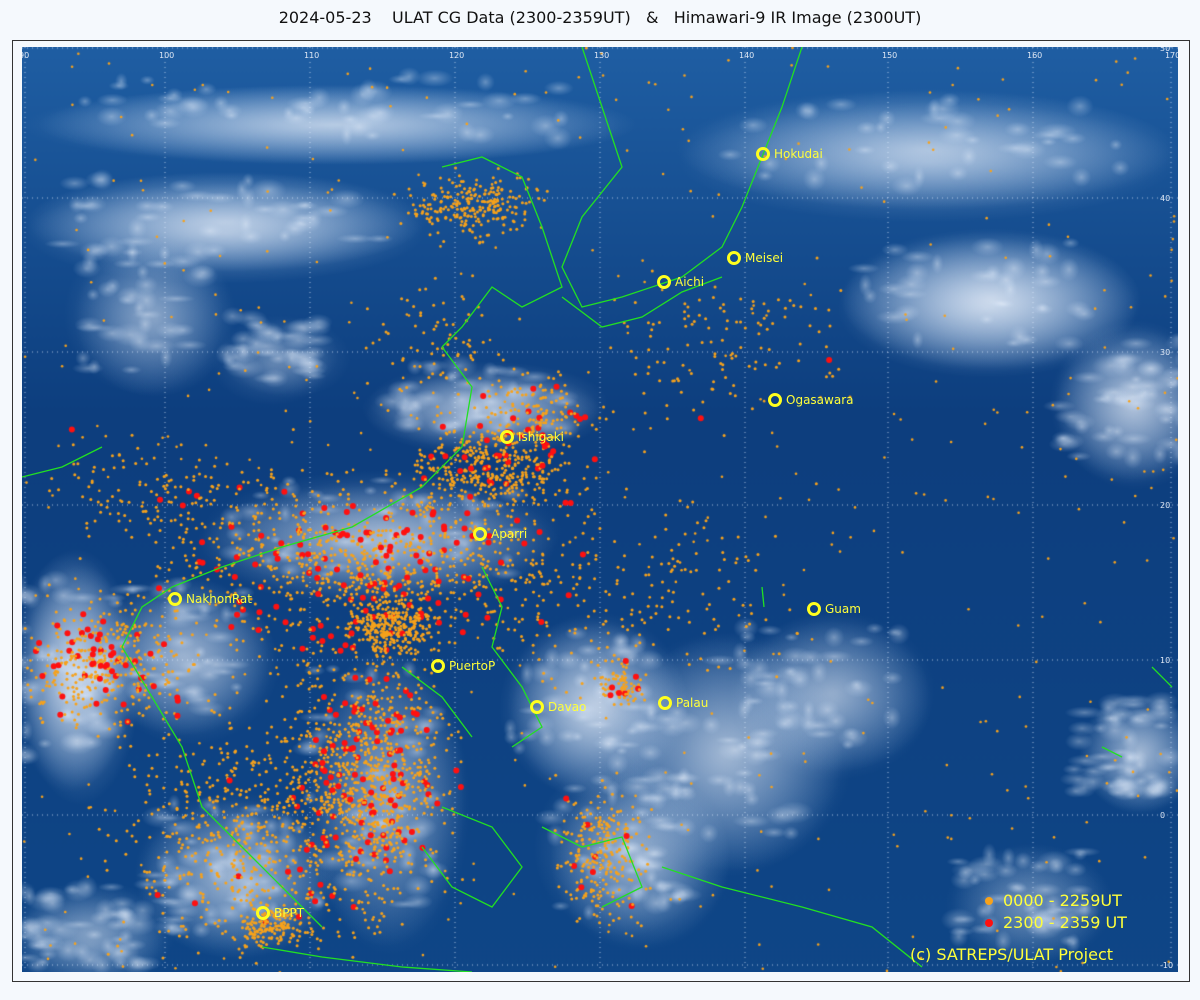 This screenshot has height=1000, width=1200. I want to click on longitude-label: 100, so click(167, 55).